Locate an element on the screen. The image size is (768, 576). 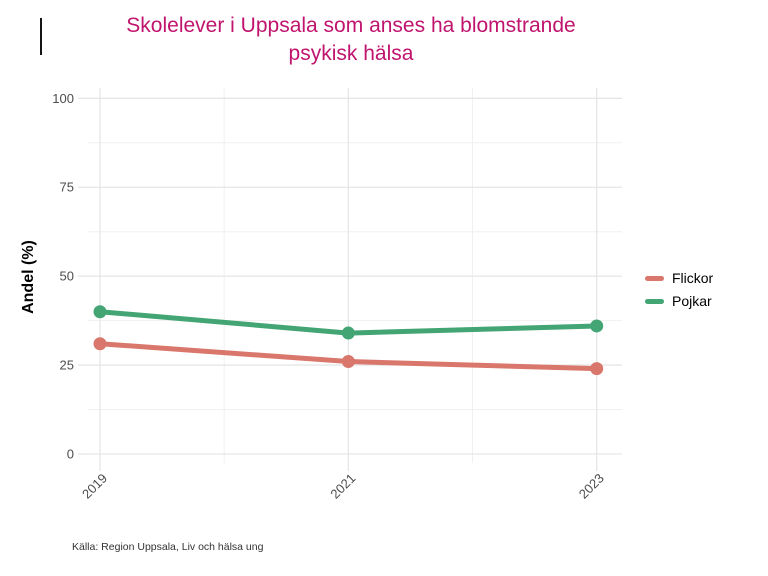
pojkar-line-swatch is located at coordinates (654, 301).